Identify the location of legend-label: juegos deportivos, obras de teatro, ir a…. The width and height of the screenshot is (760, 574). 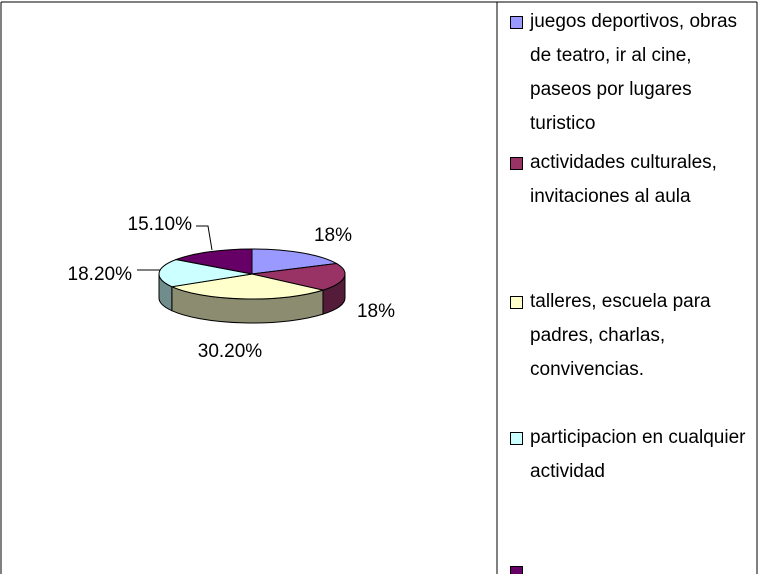
(634, 72).